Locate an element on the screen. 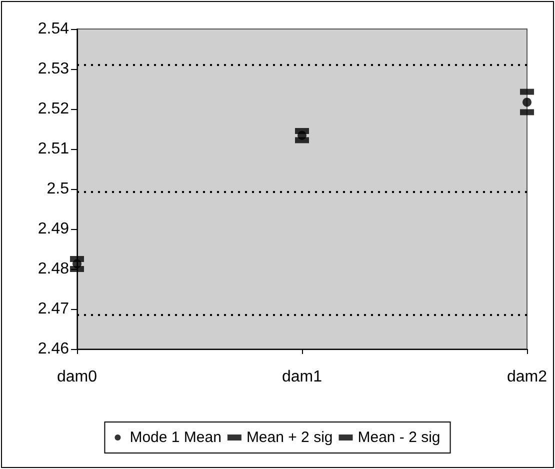 The height and width of the screenshot is (469, 555). y-tick-label: 2.46 is located at coordinates (54, 349).